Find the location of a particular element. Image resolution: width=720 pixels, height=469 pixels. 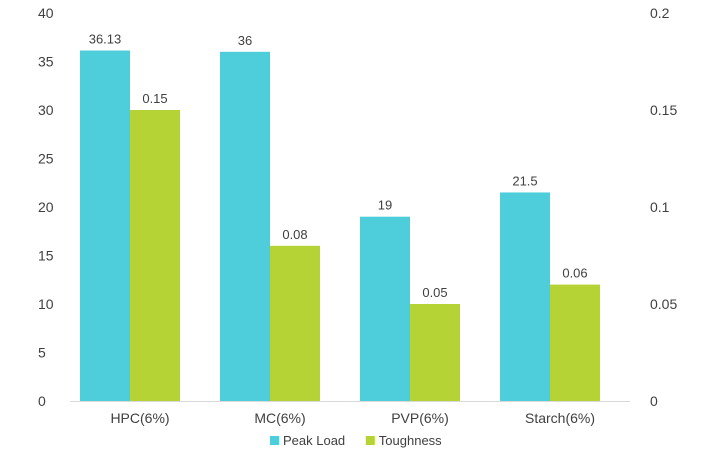

left-axis-ticks: 0 5 10 15 20 25 30 35 40 is located at coordinates (46, 207).